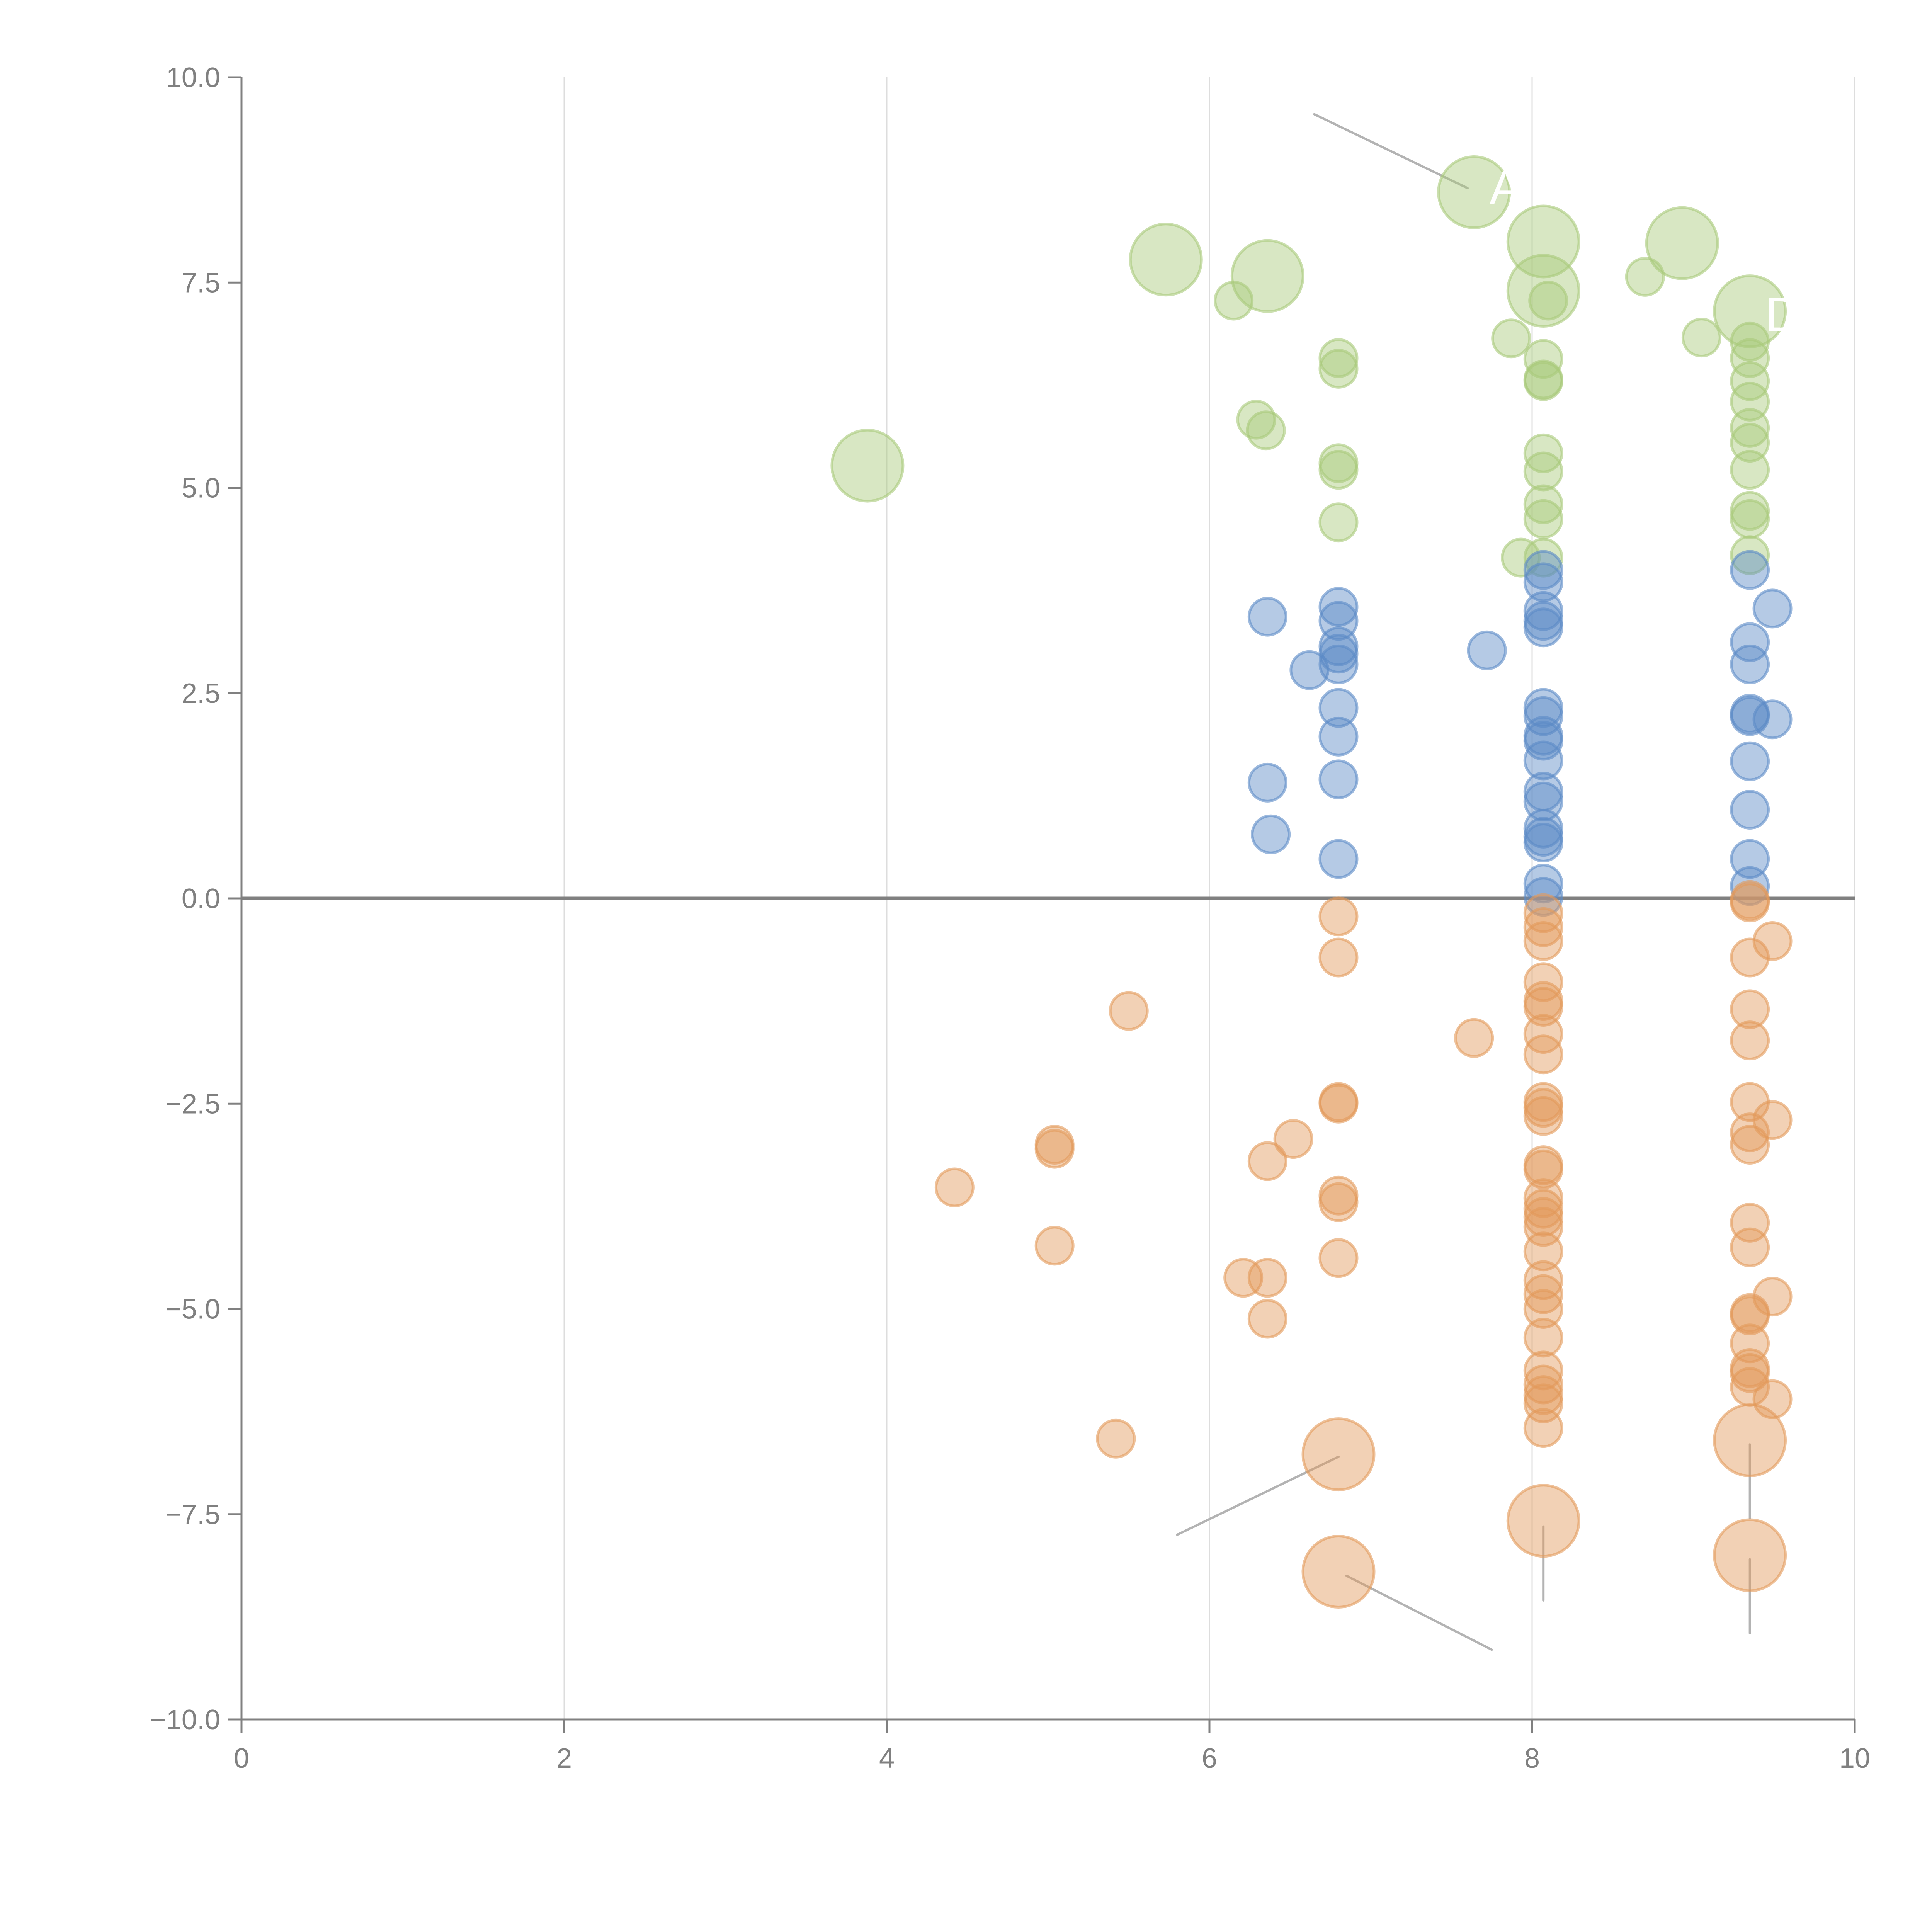 The height and width of the screenshot is (1932, 1932). What do you see at coordinates (1855, 1758) in the screenshot?
I see `x-tick-label: 10` at bounding box center [1855, 1758].